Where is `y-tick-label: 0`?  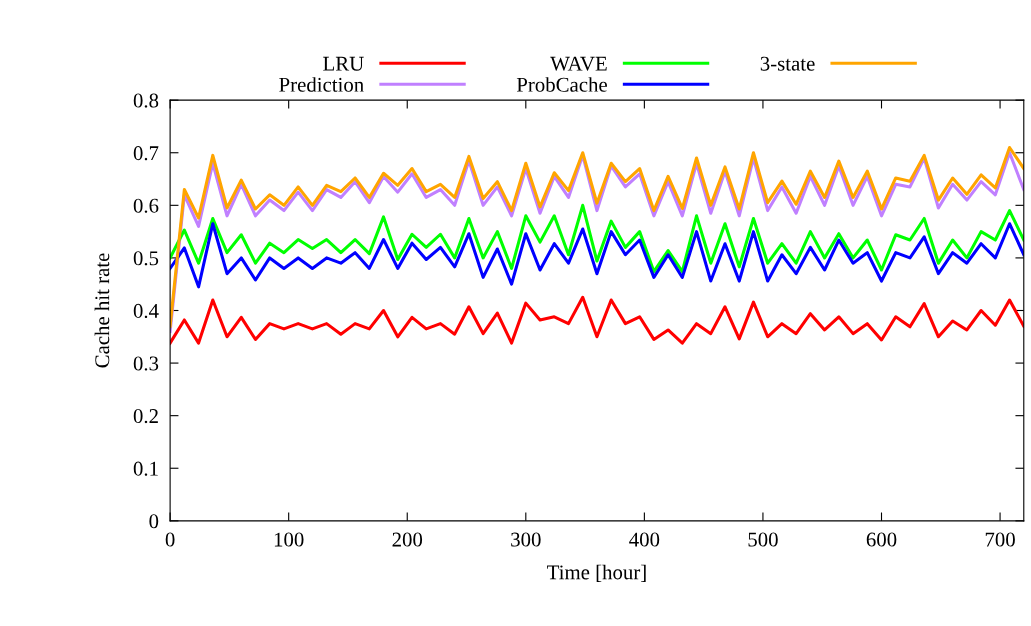
y-tick-label: 0 is located at coordinates (154, 521).